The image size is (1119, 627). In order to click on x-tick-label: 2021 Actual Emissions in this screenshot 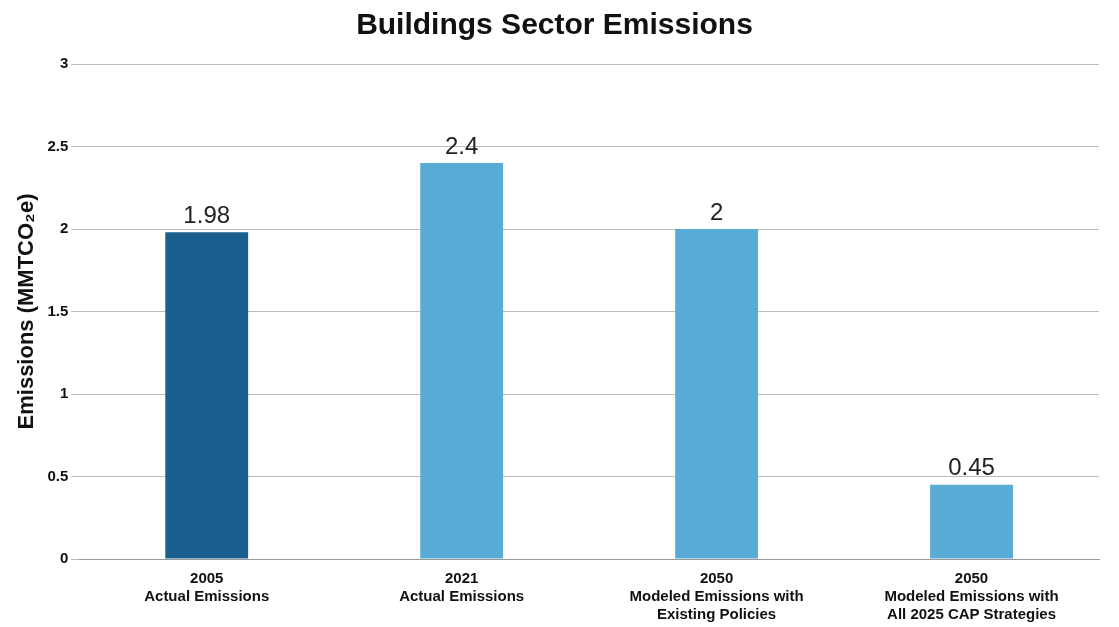, I will do `click(462, 587)`.